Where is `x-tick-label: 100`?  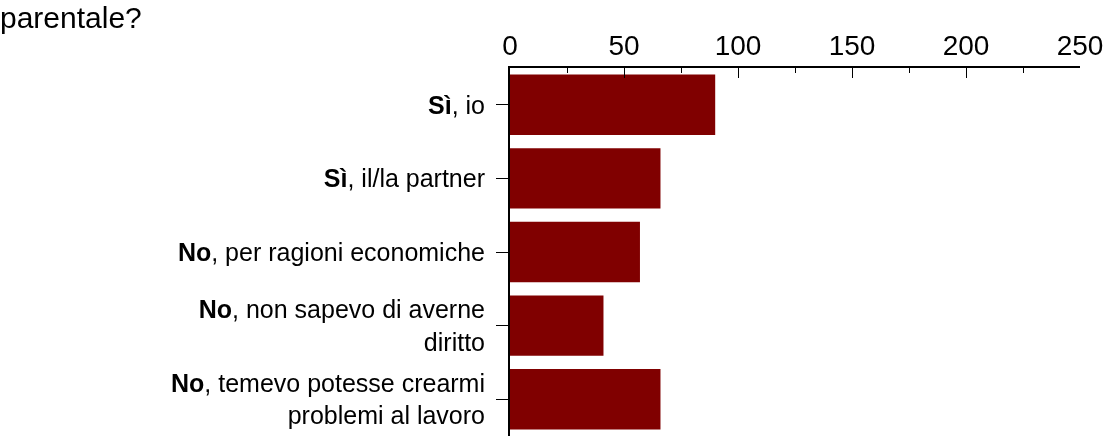 x-tick-label: 100 is located at coordinates (738, 45).